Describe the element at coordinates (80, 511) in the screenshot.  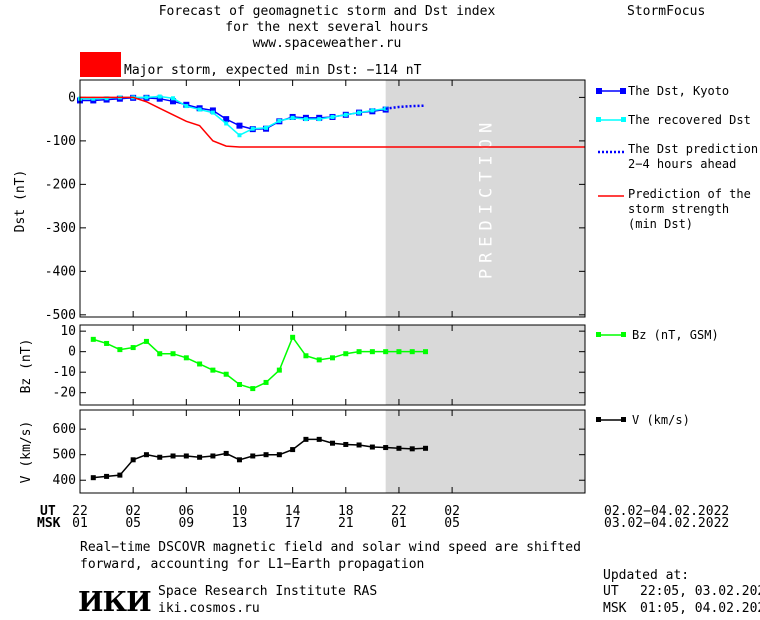
I see `ut-tick-label: 22` at that location.